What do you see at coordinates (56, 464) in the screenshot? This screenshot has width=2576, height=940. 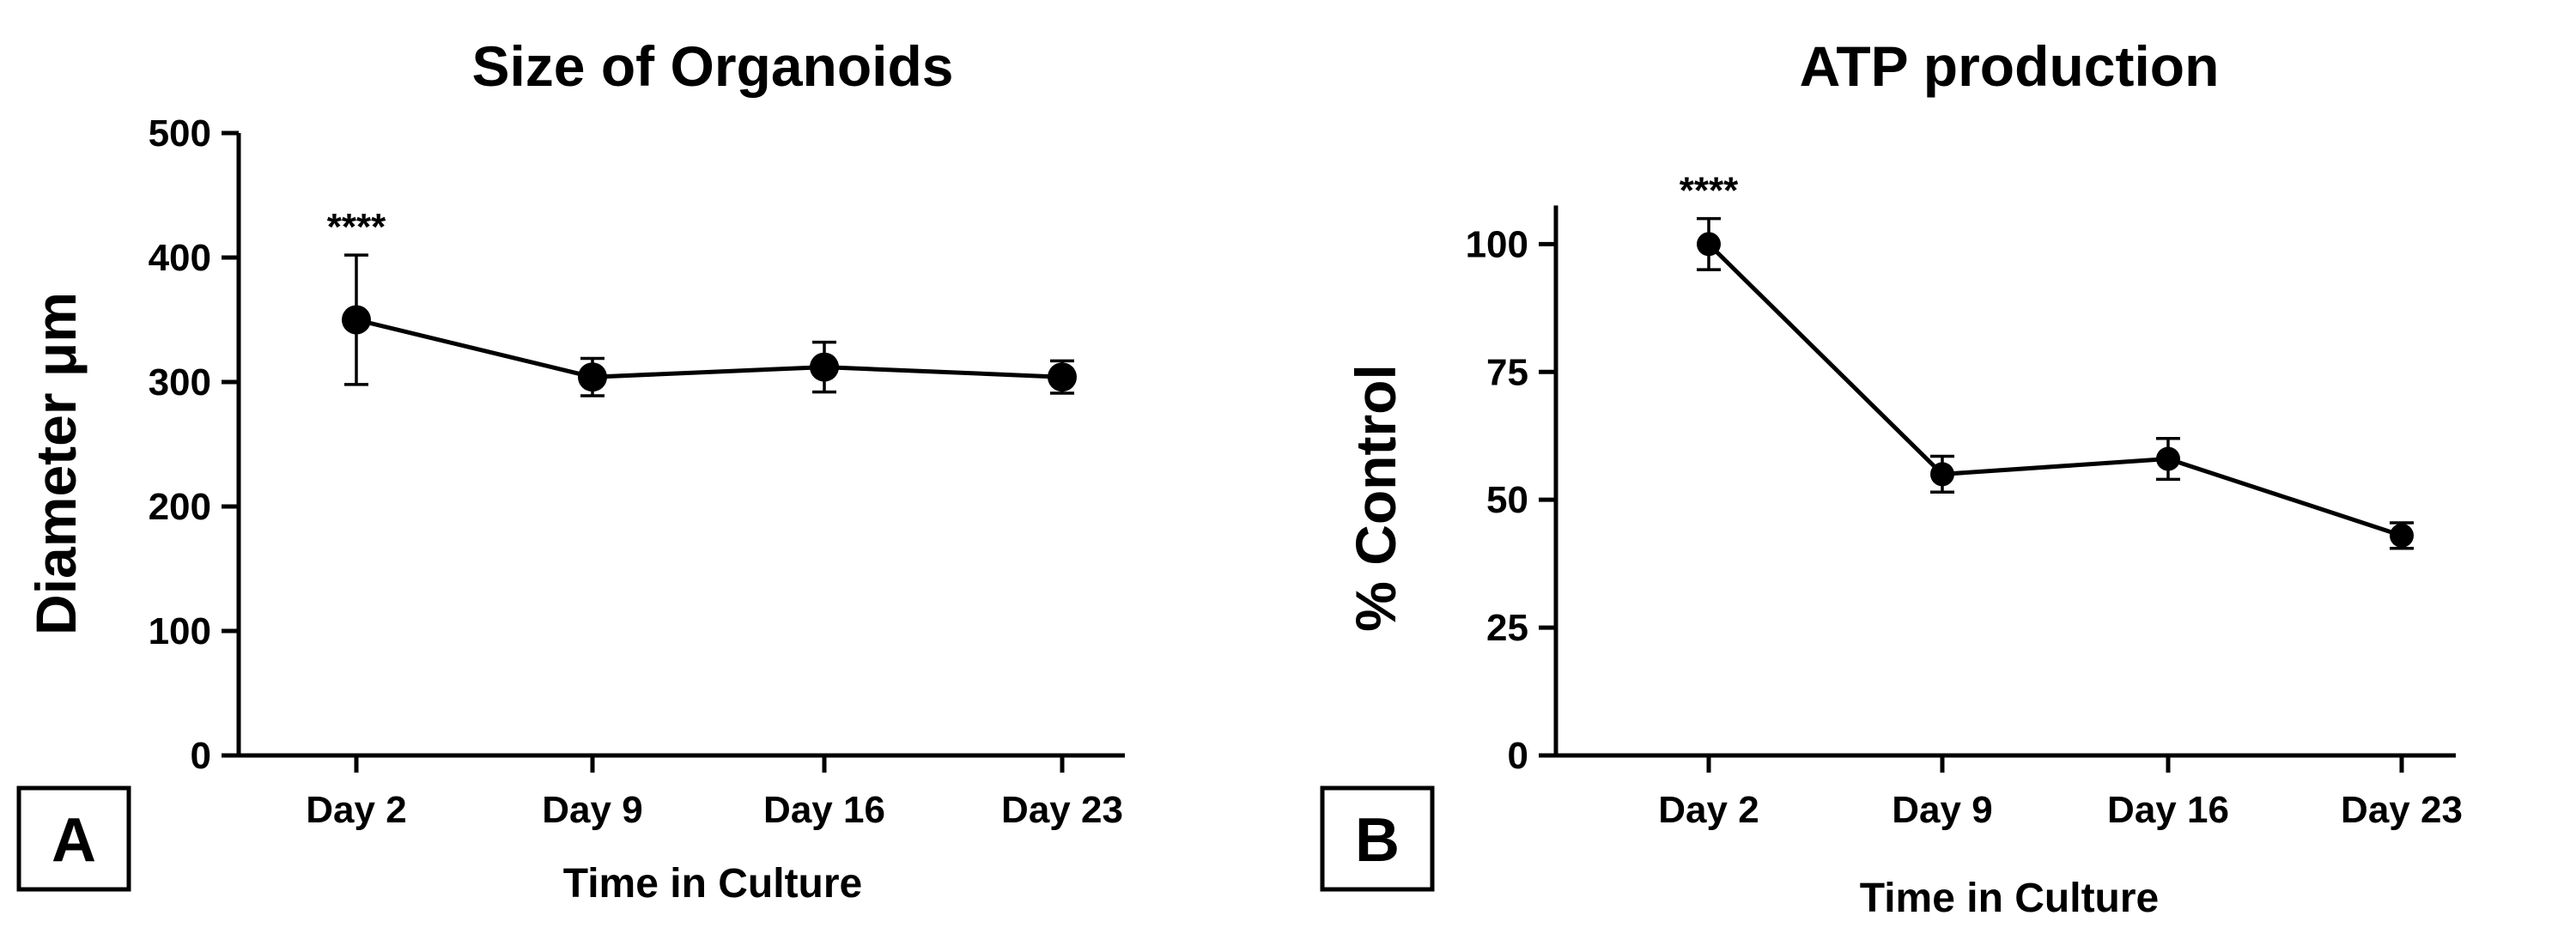 I see `y-axis-label: Diameter μm` at bounding box center [56, 464].